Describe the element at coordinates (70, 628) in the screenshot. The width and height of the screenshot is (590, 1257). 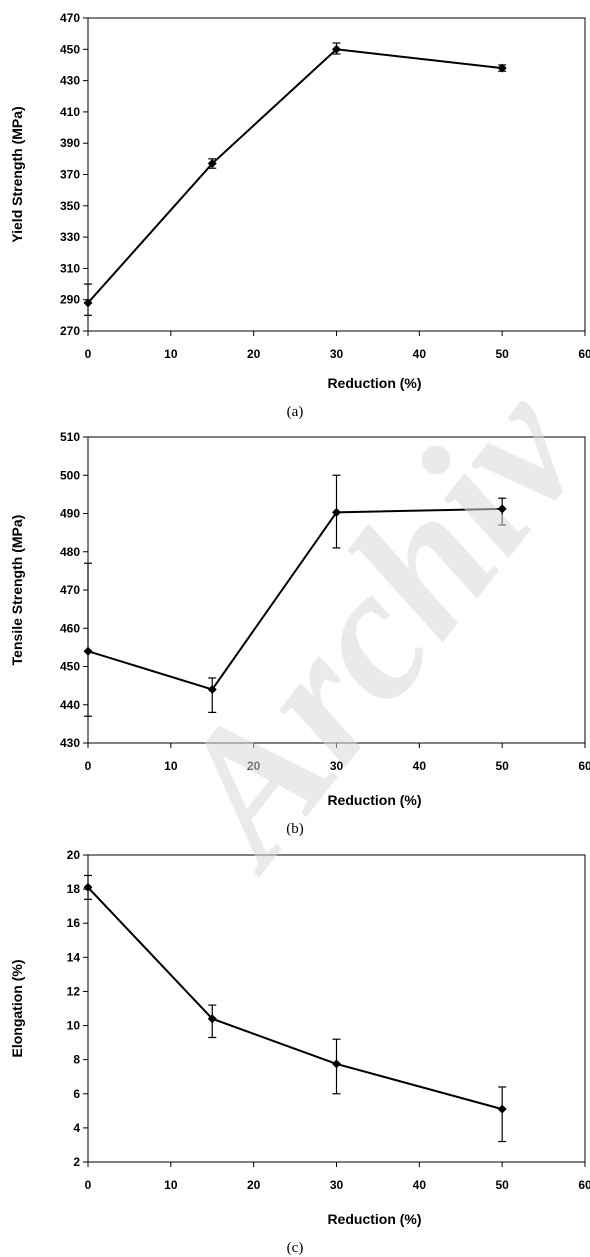
I see `y-tick-label: 460` at that location.